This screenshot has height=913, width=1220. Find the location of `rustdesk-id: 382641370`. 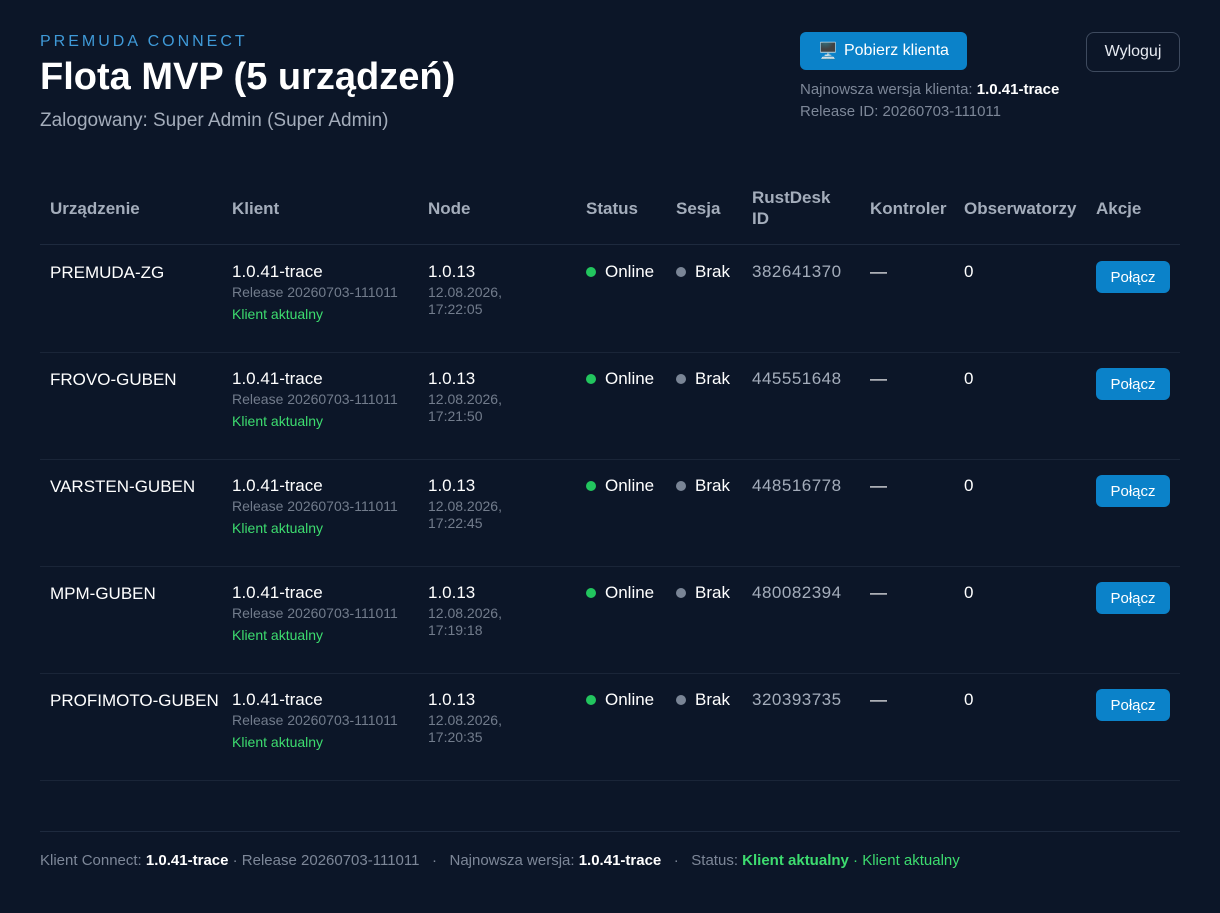

rustdesk-id: 382641370 is located at coordinates (797, 271).